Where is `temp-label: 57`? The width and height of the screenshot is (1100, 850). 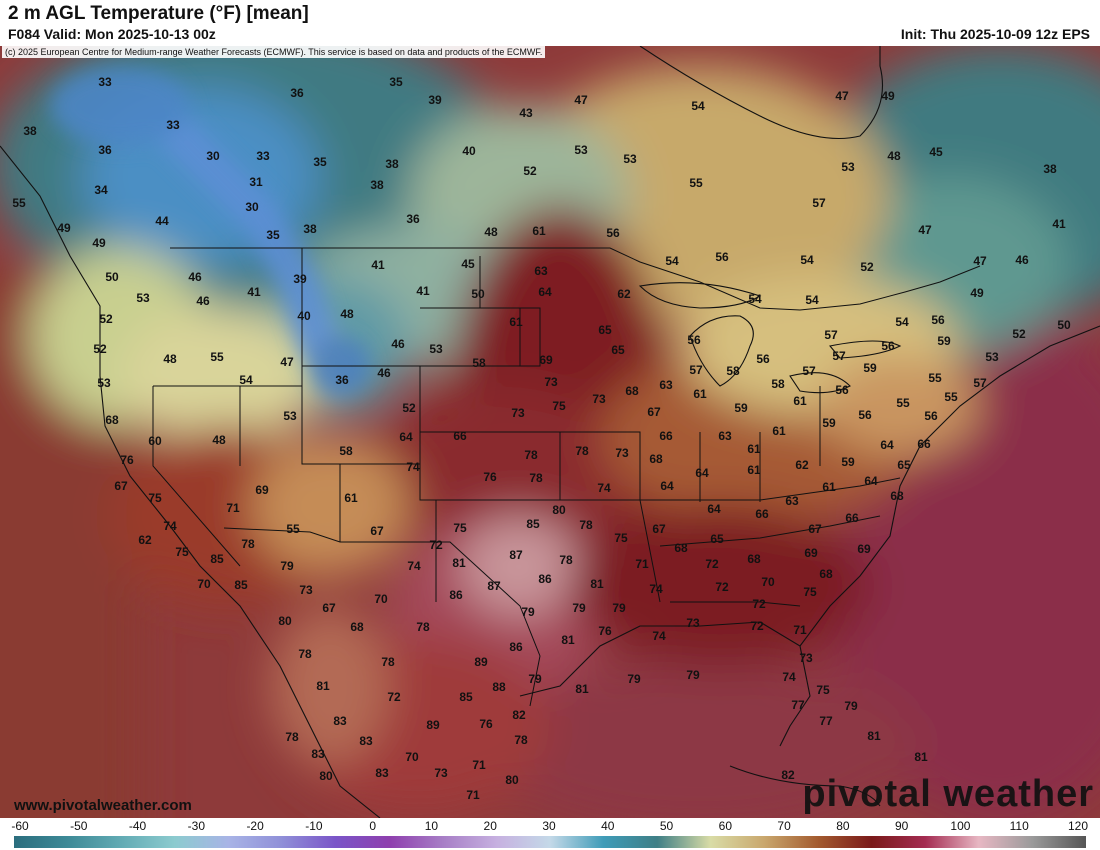
temp-label: 57 is located at coordinates (809, 371).